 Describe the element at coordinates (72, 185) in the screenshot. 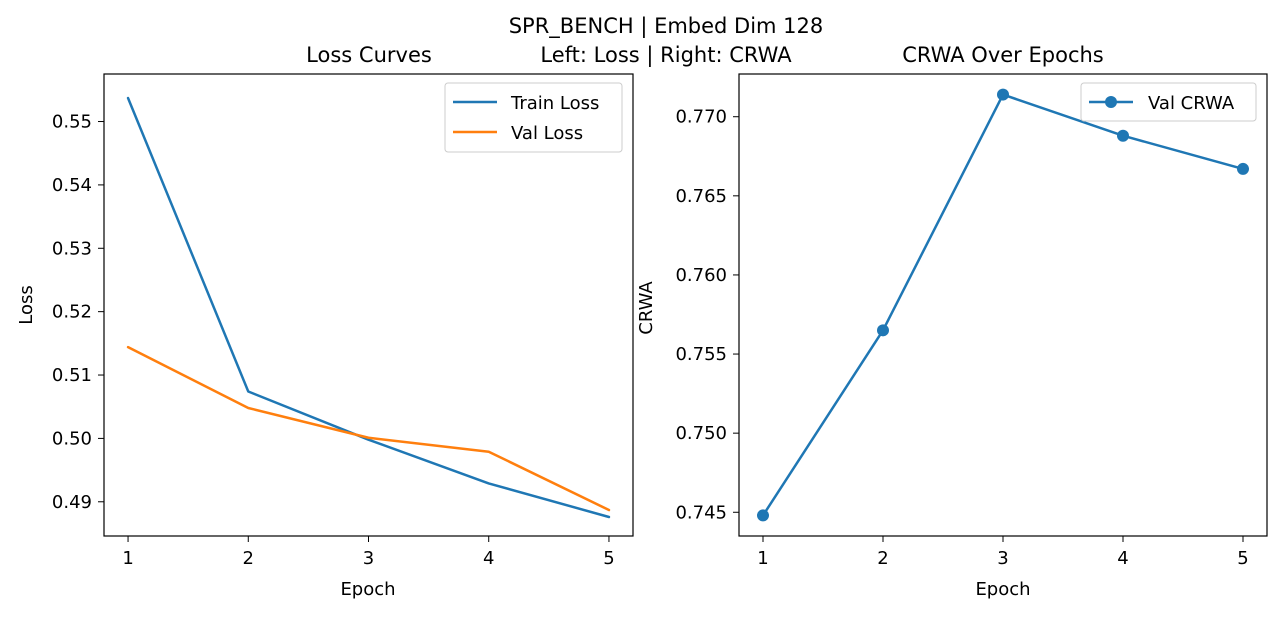

I see `loss-y-tick-label: 0.54` at that location.